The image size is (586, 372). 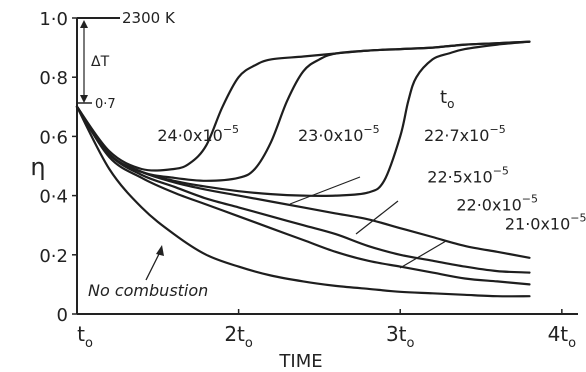 I want to click on curve-label: 24·0x10−5, so click(x=198, y=134).